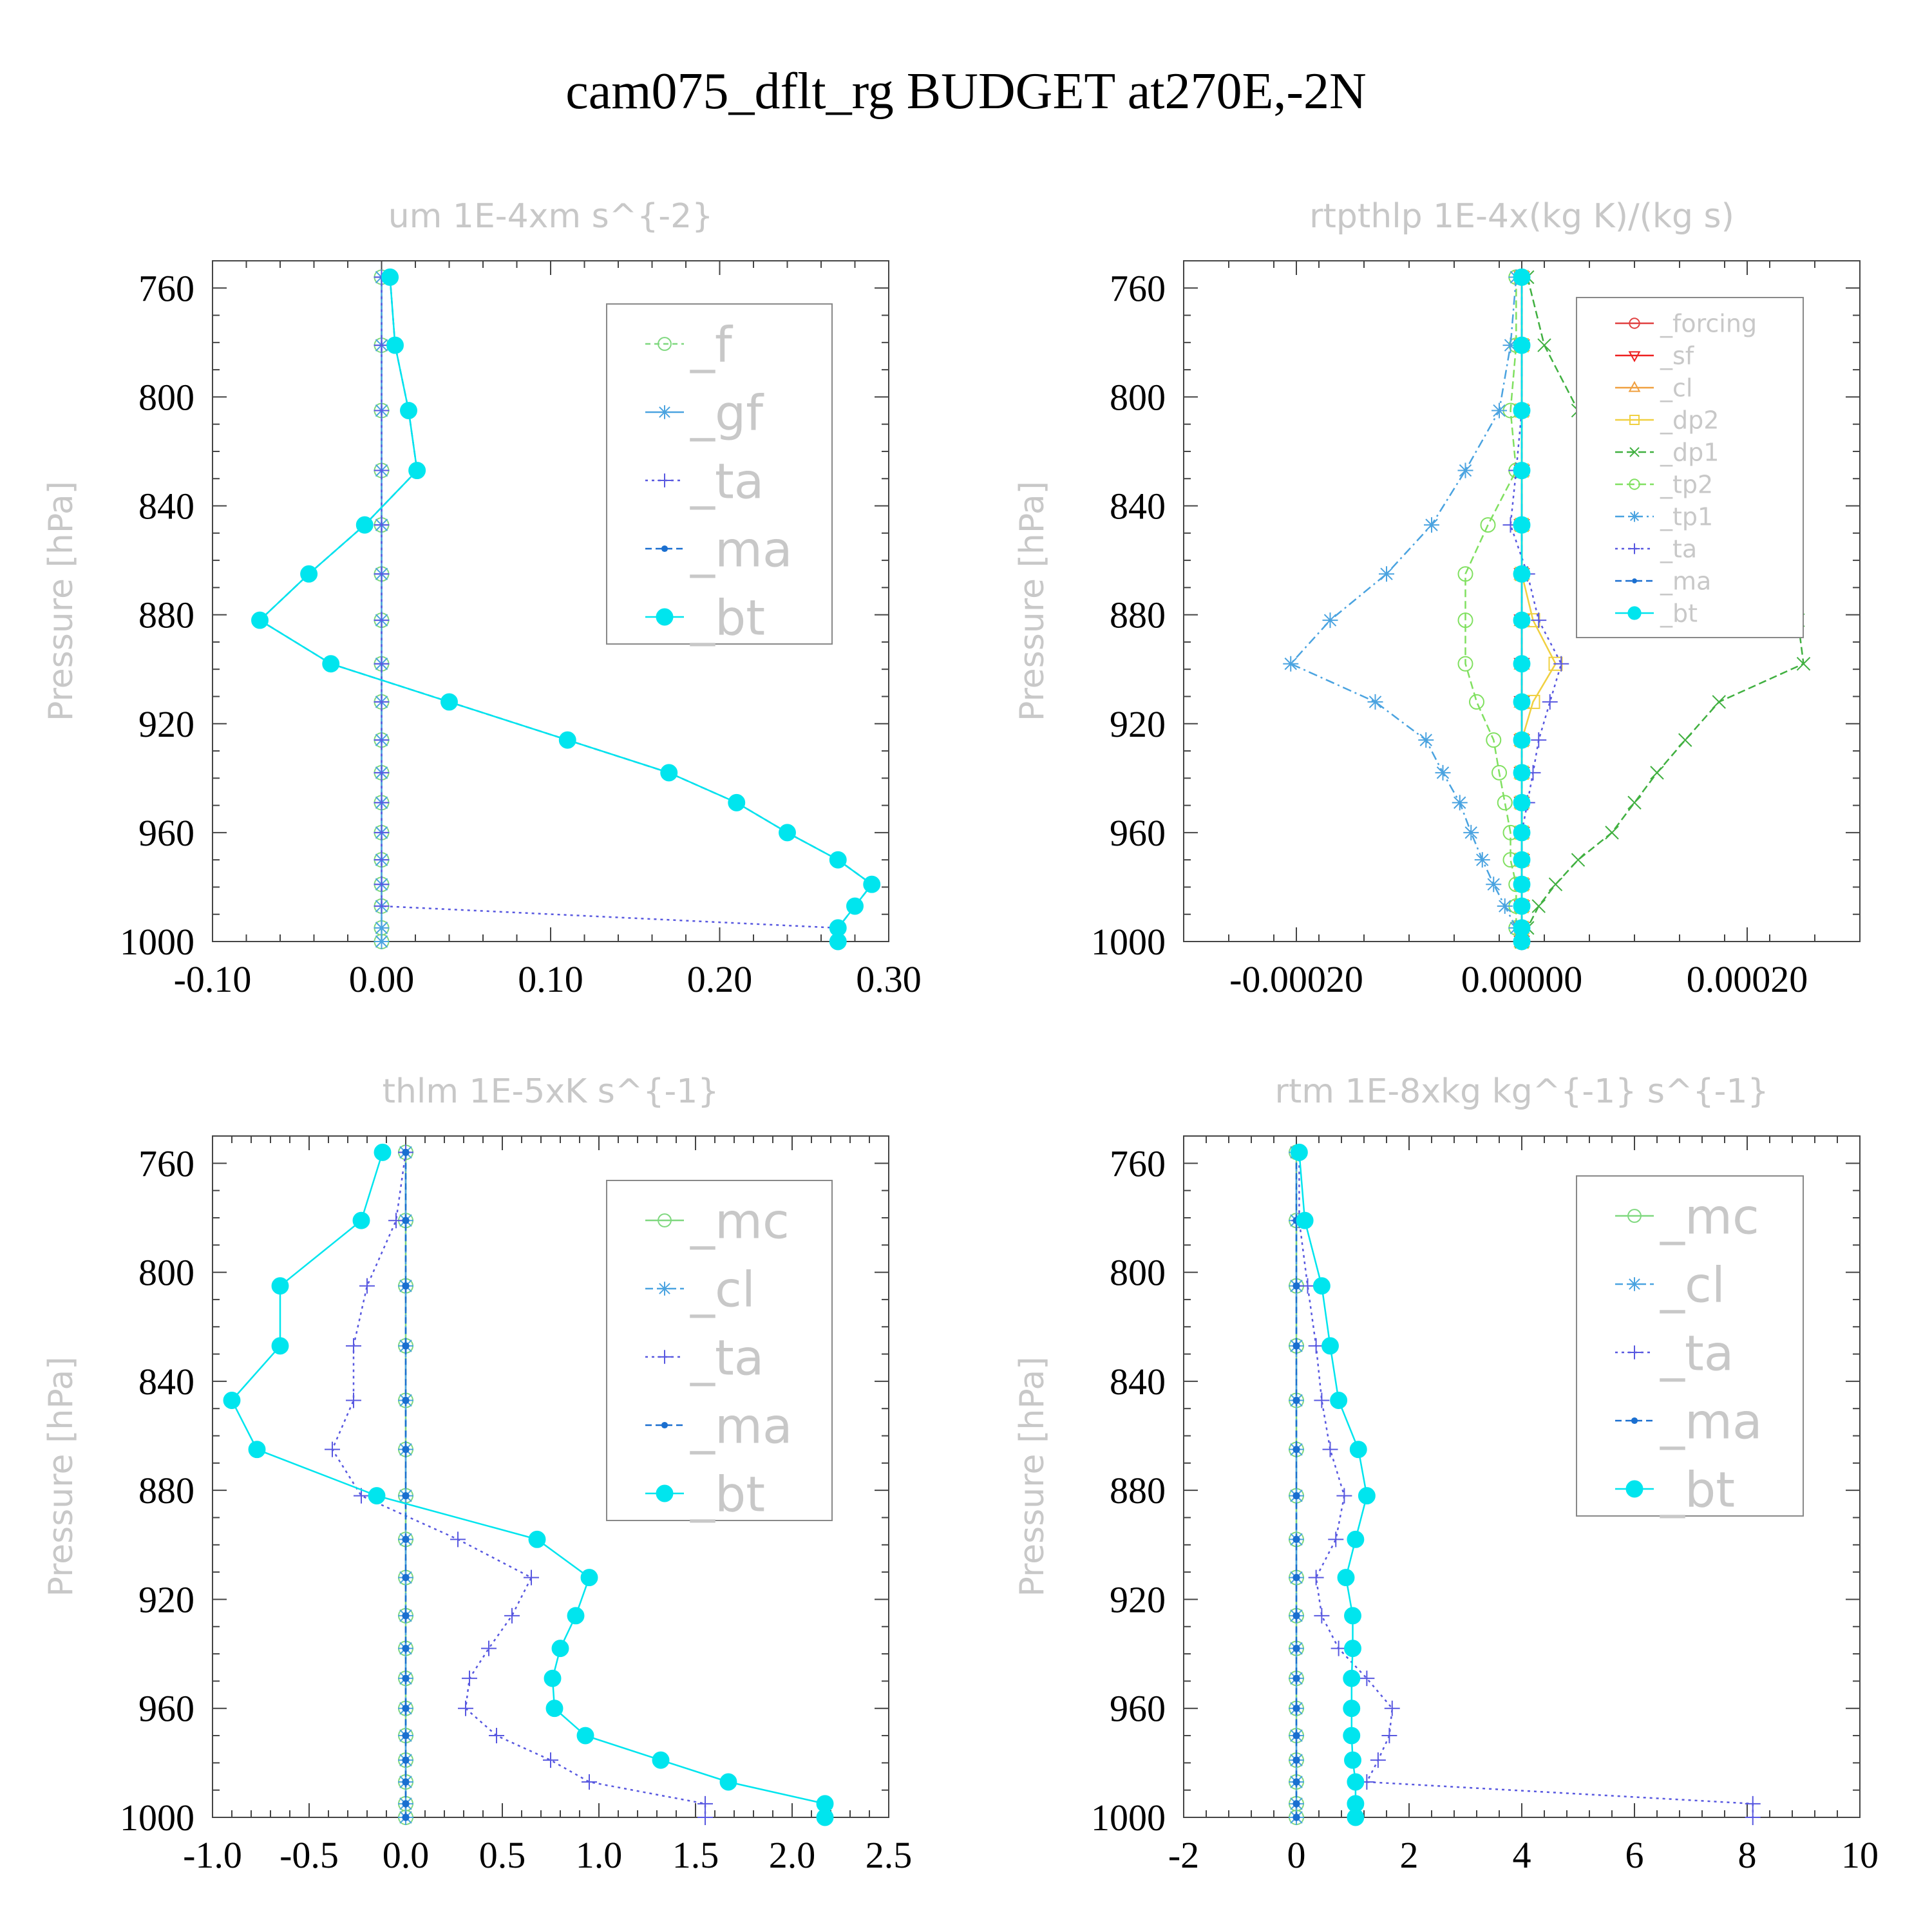  Describe the element at coordinates (166, 724) in the screenshot. I see `y-tick-label: 920` at that location.